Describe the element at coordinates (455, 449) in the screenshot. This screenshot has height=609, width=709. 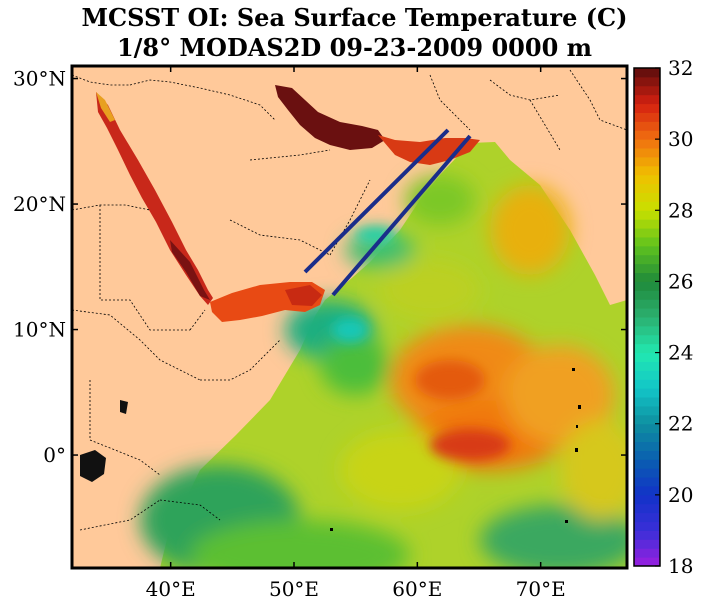
I see `small-islands` at that location.